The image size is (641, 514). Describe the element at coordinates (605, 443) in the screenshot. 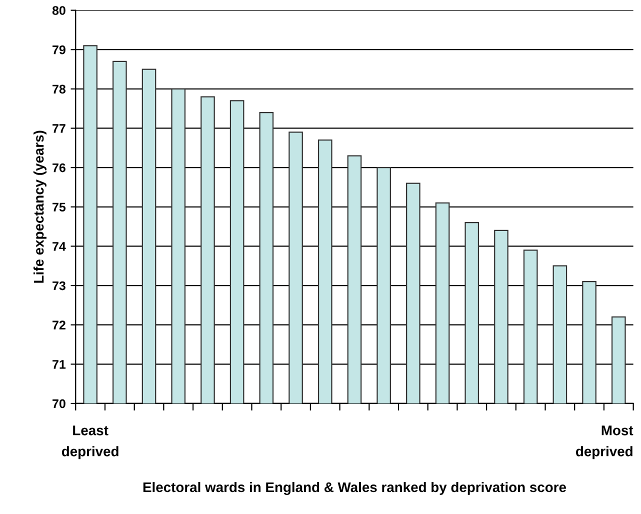

I see `x-tick-label: Most deprived` at that location.